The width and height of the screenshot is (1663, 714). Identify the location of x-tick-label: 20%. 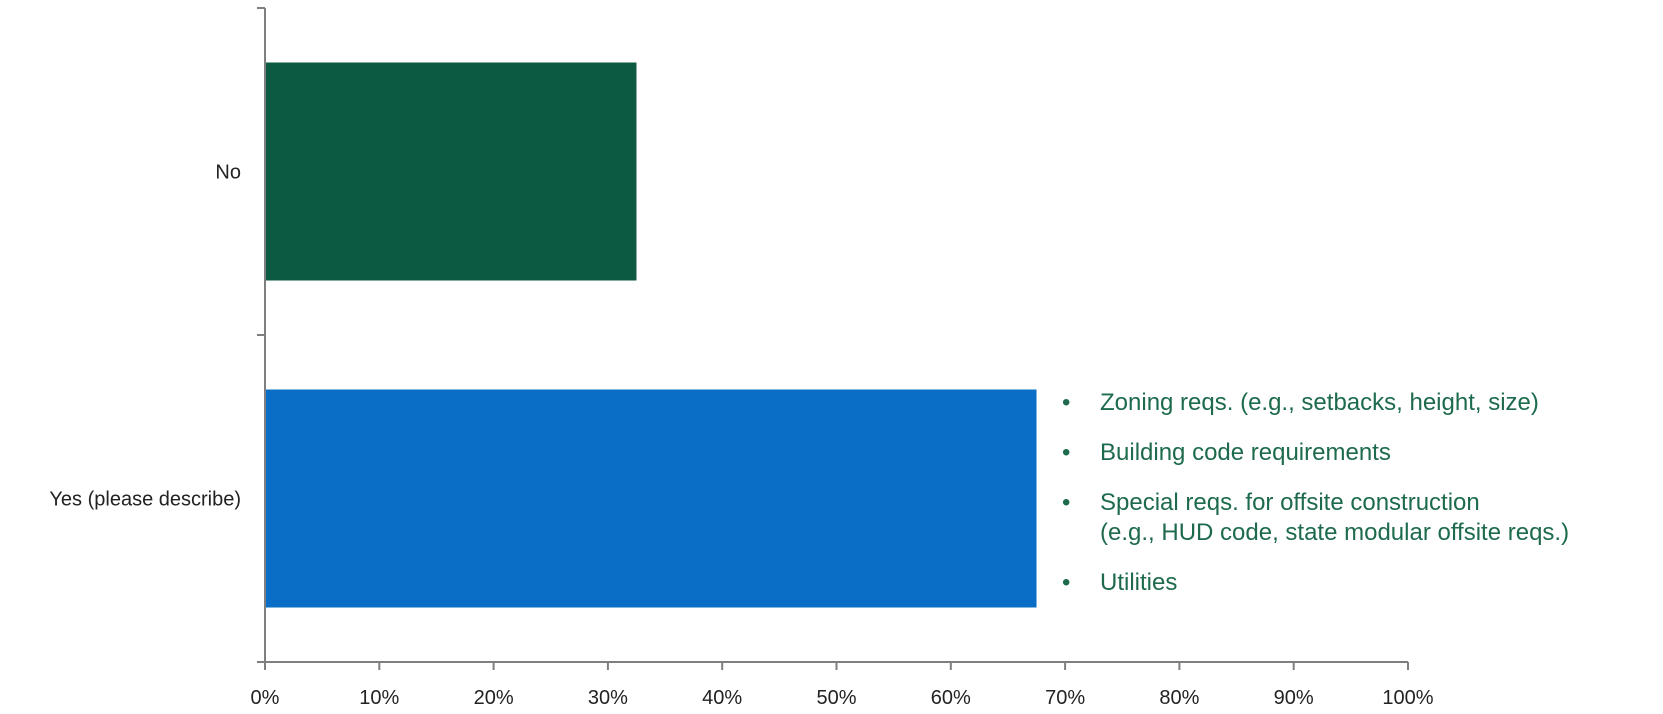
(494, 698).